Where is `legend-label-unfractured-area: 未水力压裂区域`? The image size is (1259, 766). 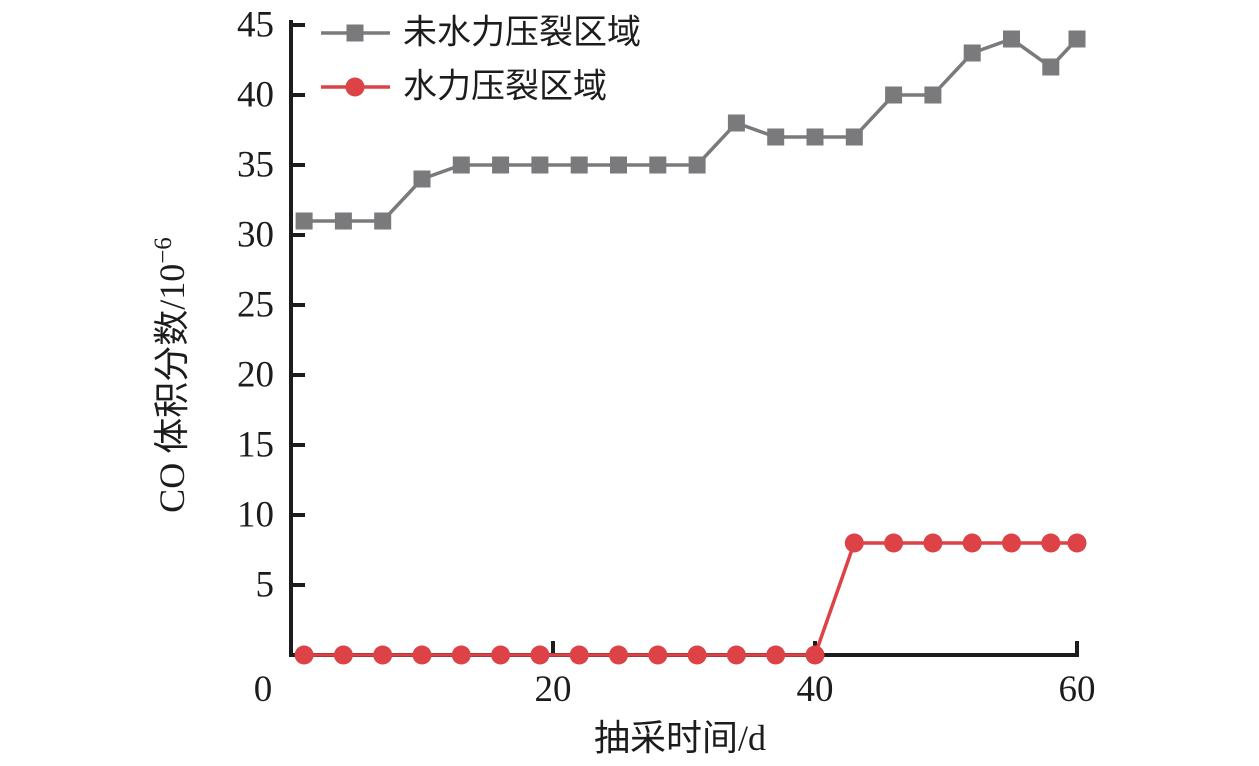
legend-label-unfractured-area: 未水力压裂区域 is located at coordinates (522, 33).